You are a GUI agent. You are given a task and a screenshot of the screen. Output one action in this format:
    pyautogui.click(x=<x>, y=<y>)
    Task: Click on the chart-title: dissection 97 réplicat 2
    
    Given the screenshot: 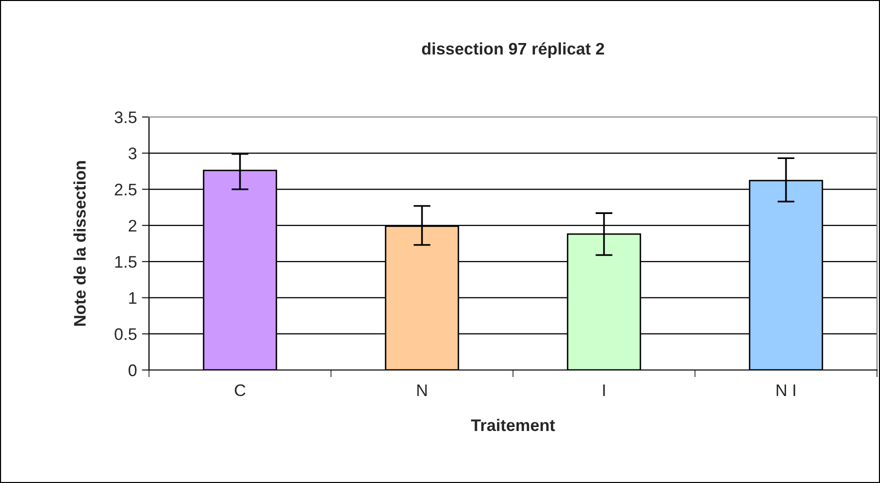 What is the action you would take?
    pyautogui.click(x=513, y=50)
    